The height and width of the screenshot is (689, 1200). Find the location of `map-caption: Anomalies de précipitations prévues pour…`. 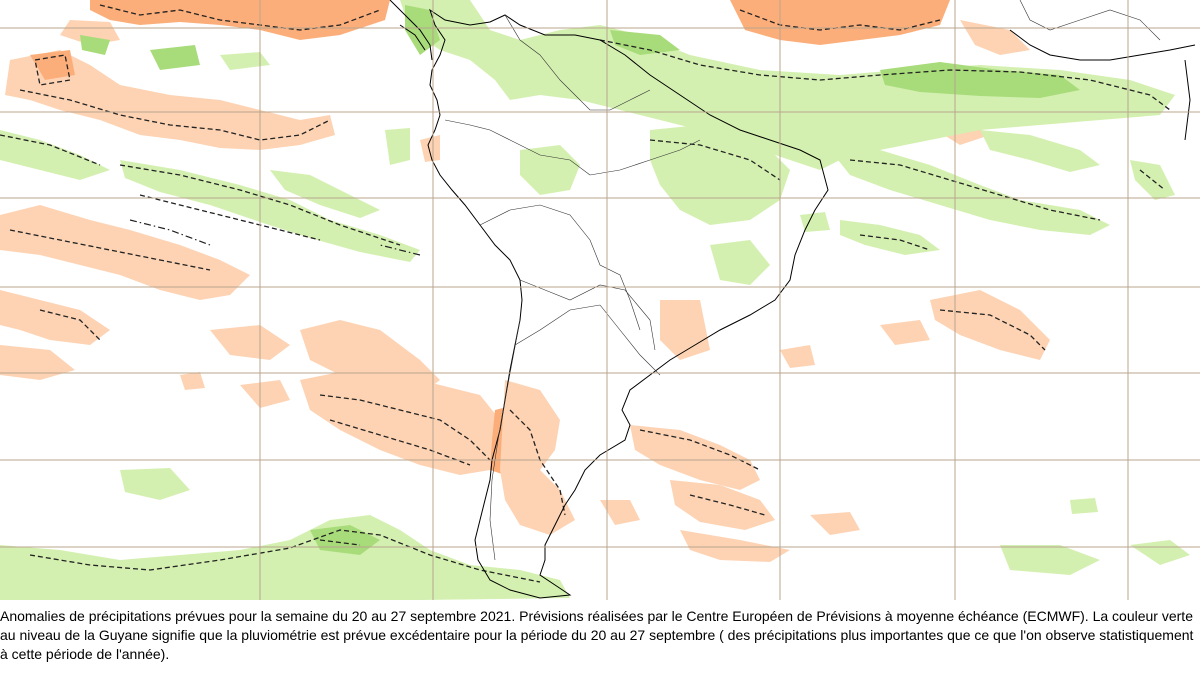

map-caption: Anomalies de précipitations prévues pour… is located at coordinates (597, 635).